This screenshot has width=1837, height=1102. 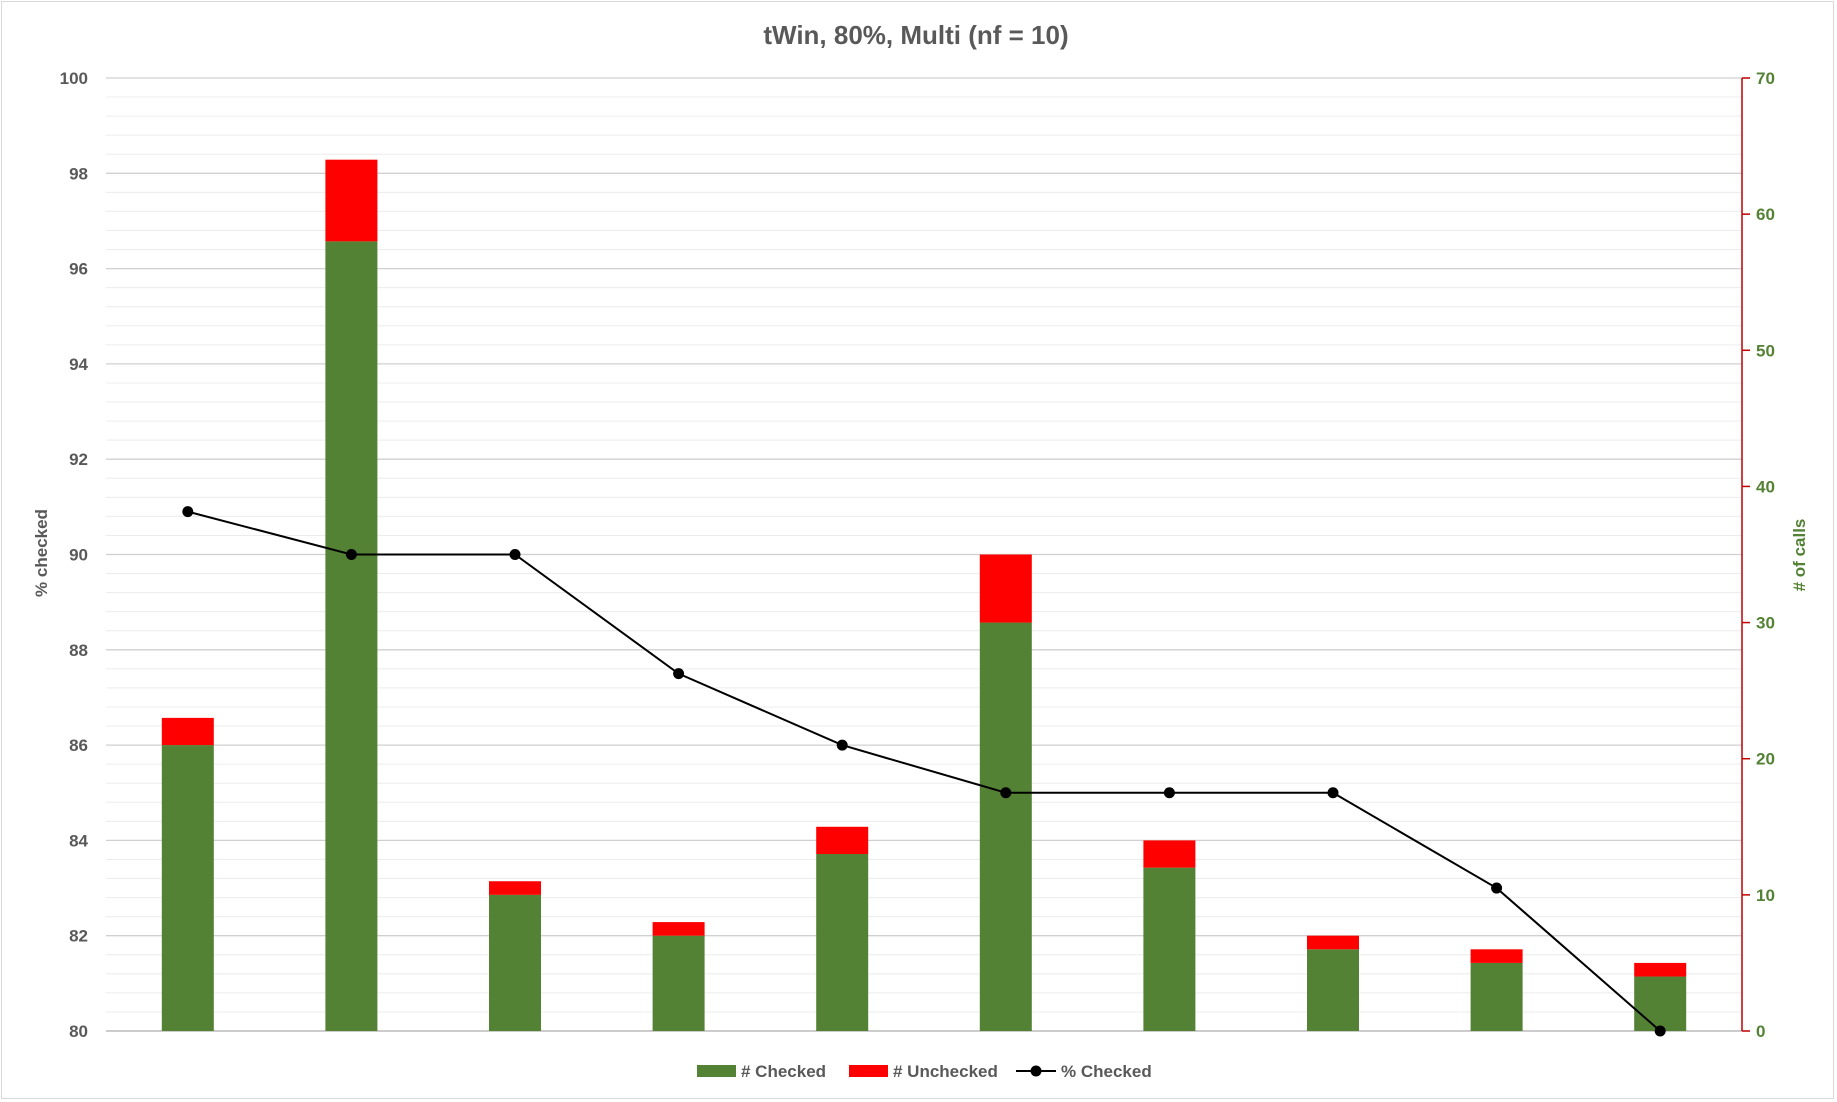 What do you see at coordinates (1765, 895) in the screenshot?
I see `right-tick-label: 10` at bounding box center [1765, 895].